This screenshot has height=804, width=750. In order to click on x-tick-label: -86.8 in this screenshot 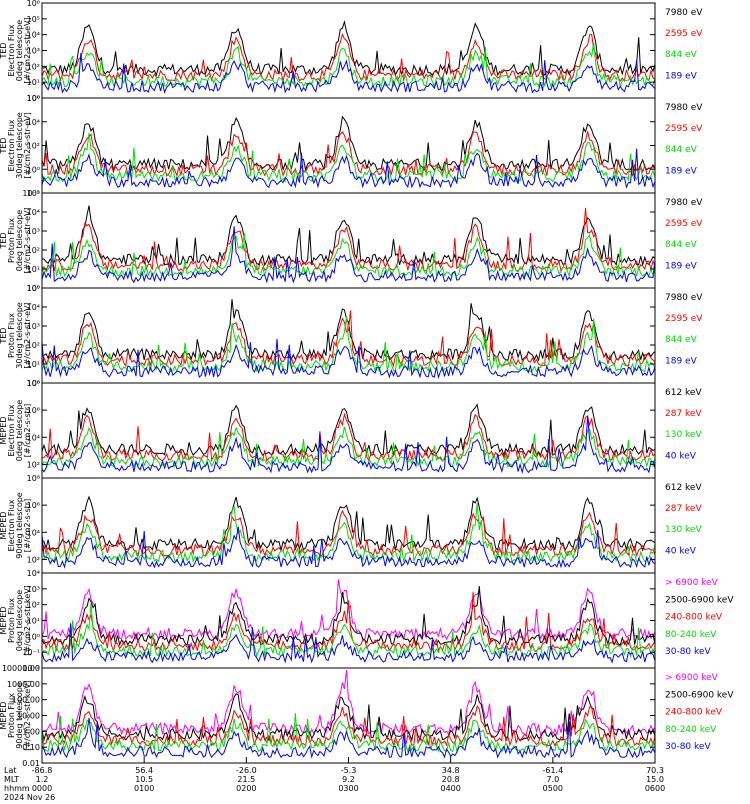, I will do `click(42, 770)`.